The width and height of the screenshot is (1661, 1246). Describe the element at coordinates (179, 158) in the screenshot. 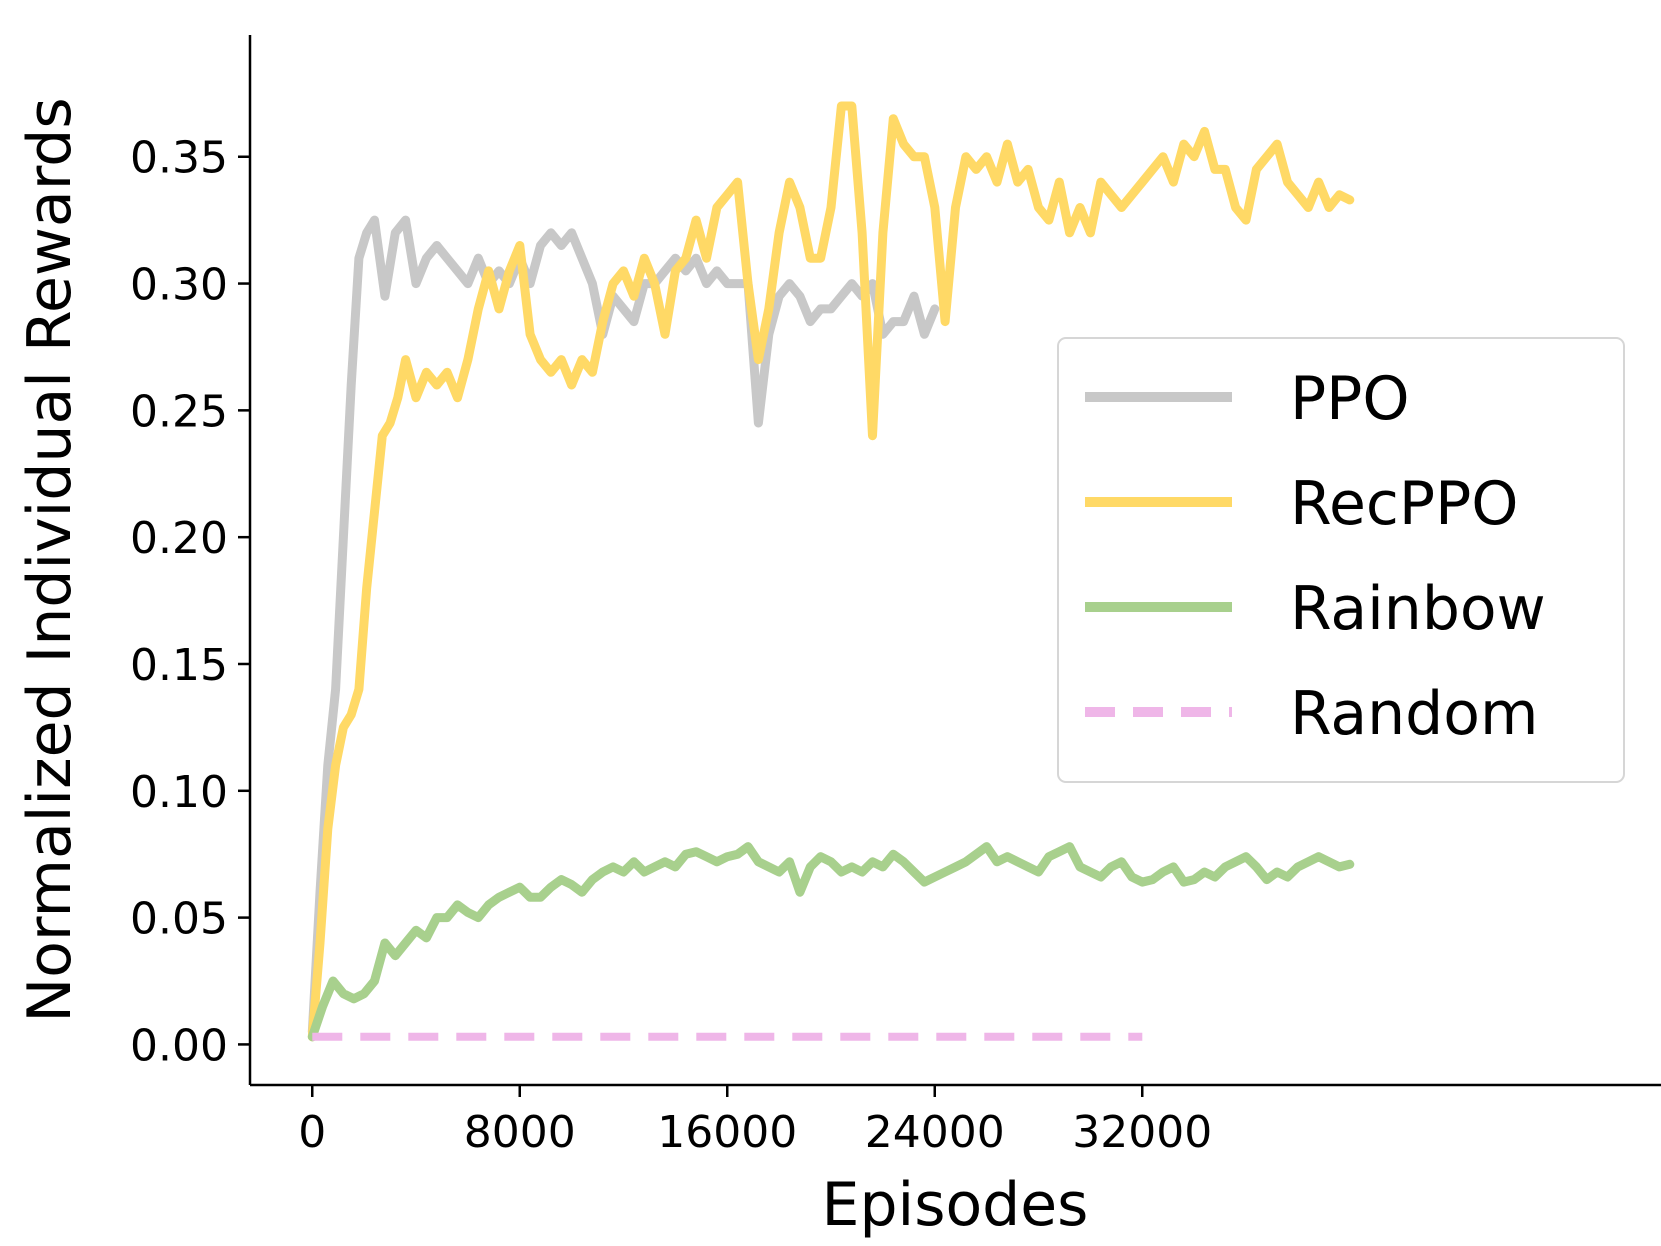

I see `y-tick-label: 0.35` at that location.